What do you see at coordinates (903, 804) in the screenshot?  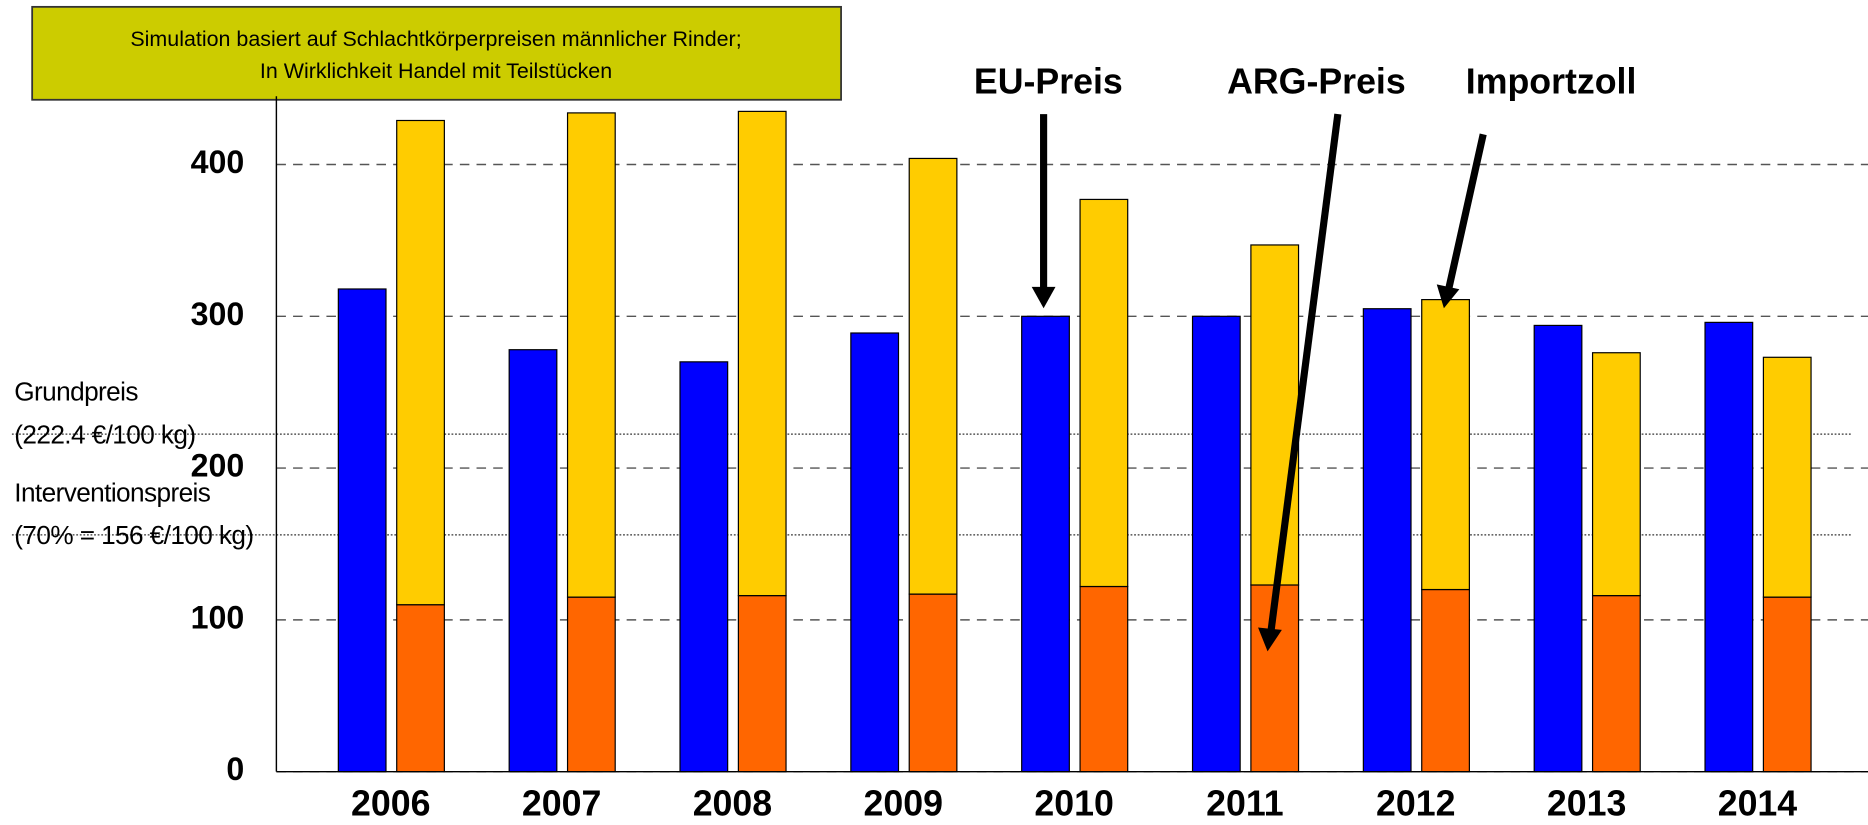 I see `x-tick-label: 2009` at bounding box center [903, 804].